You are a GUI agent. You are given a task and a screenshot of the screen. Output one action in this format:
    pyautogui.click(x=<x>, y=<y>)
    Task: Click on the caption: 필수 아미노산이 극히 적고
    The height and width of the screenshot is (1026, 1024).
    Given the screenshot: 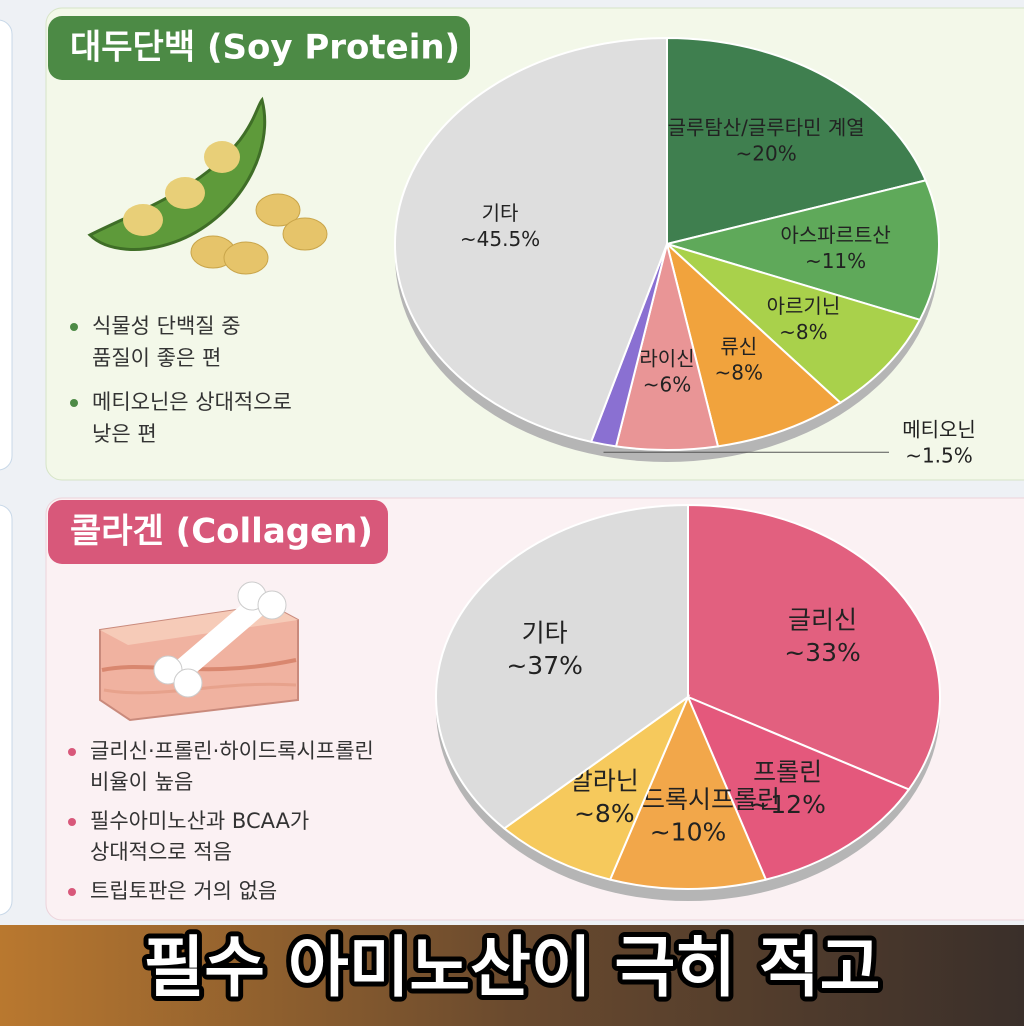 What is the action you would take?
    pyautogui.click(x=512, y=967)
    